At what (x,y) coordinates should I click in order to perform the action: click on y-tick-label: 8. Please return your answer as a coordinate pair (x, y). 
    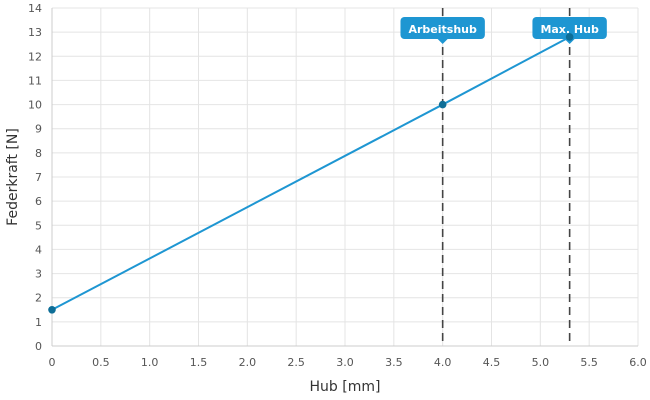
    Looking at the image, I should click on (38, 153).